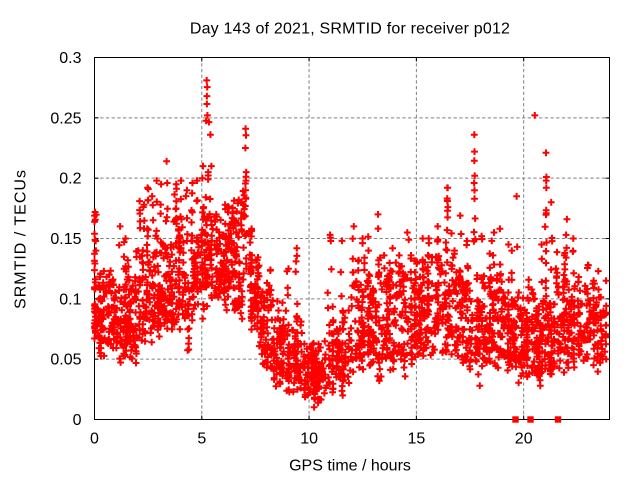  I want to click on svg-text: 15, so click(417, 438).